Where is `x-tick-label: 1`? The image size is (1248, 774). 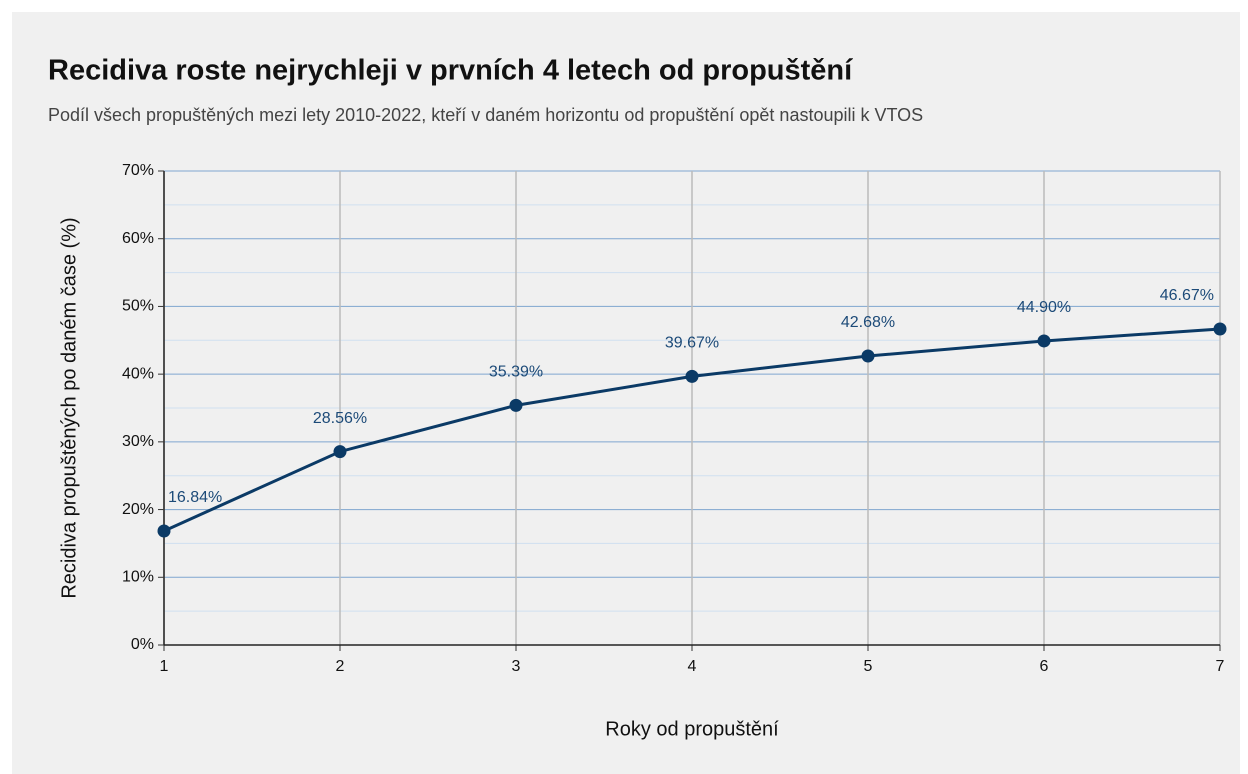
x-tick-label: 1 is located at coordinates (164, 666).